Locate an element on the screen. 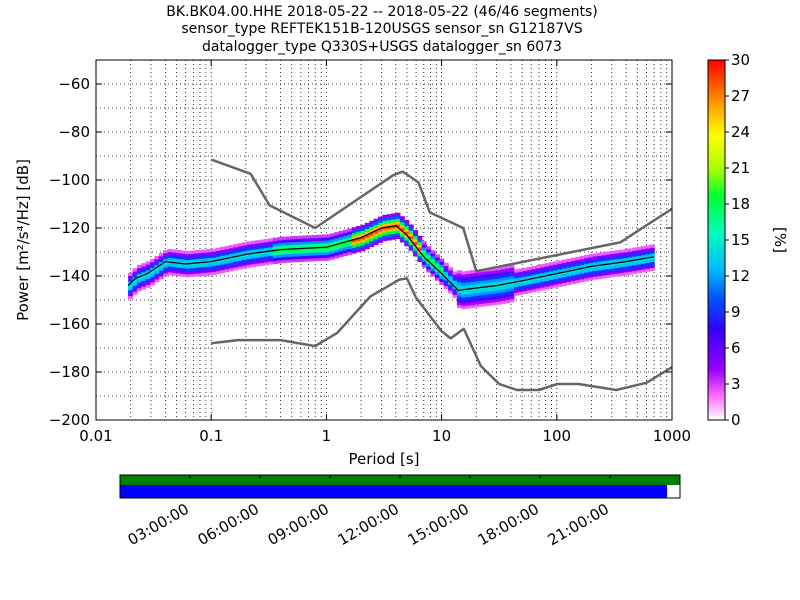 This screenshot has width=800, height=600. y-tick-label: −160 is located at coordinates (69, 324).